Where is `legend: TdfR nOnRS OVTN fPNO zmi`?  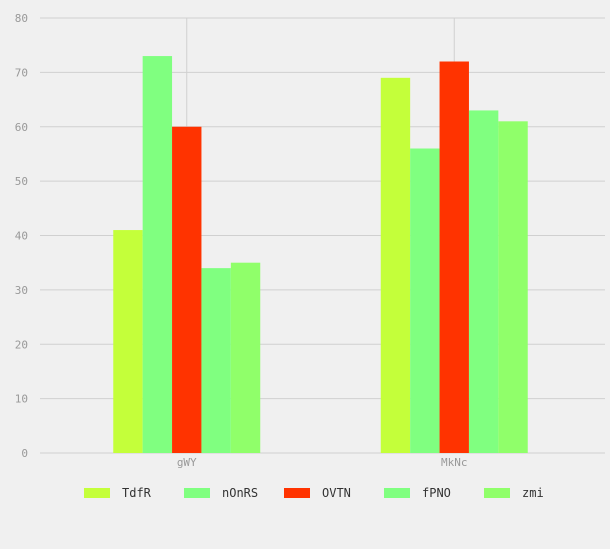
legend: TdfR nOnRS OVTN fPNO zmi is located at coordinates (314, 493).